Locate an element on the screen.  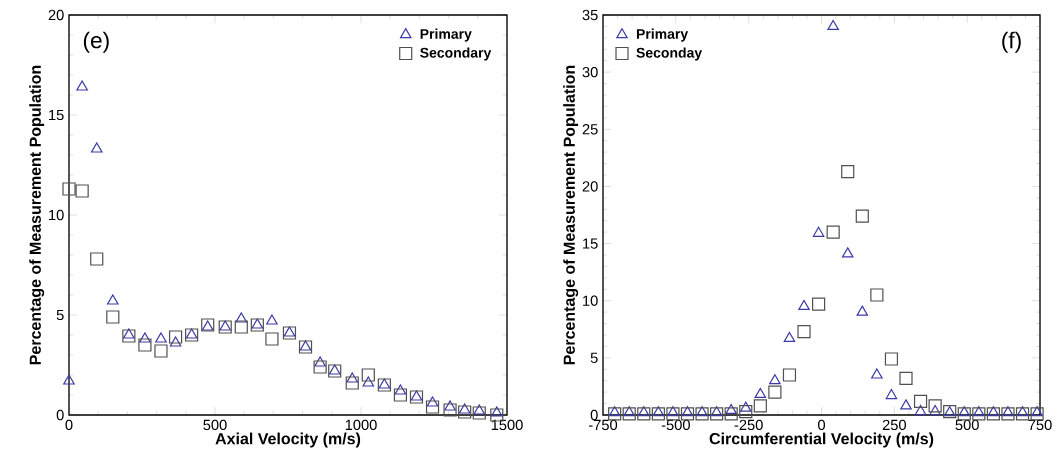
y-tick-label: 35 is located at coordinates (590, 15).